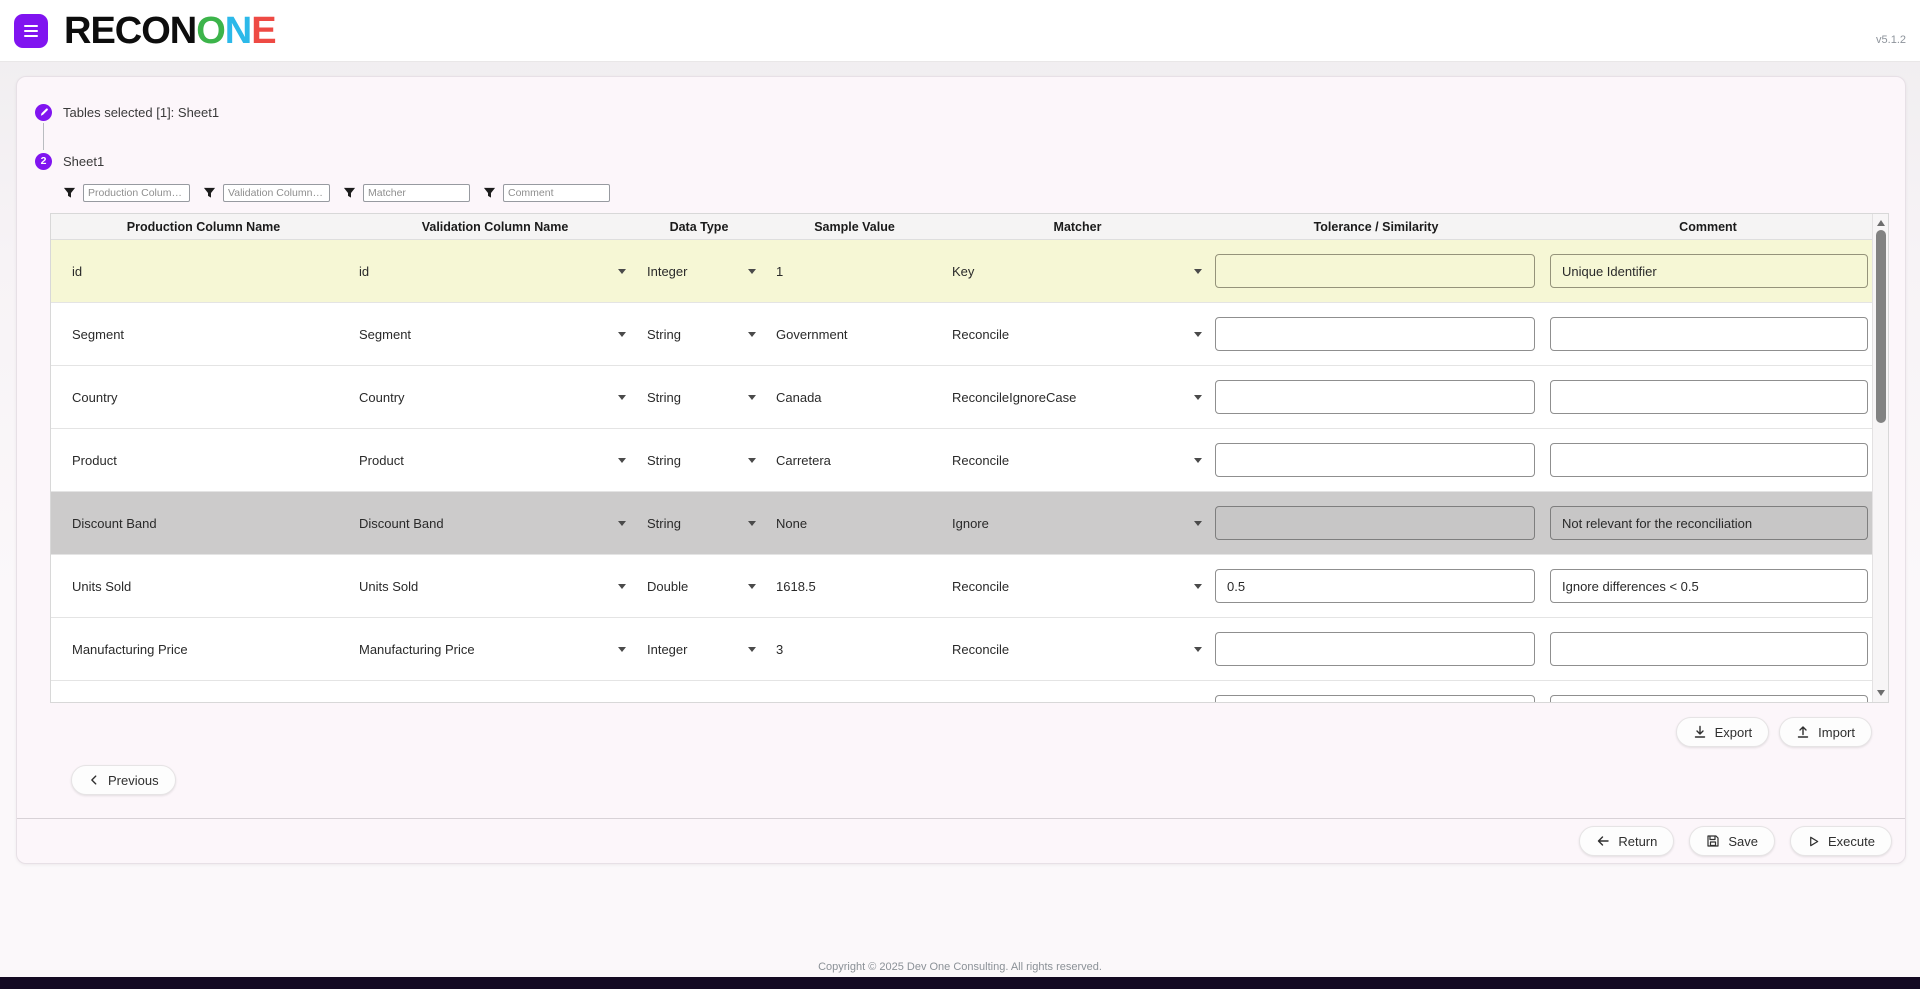 The width and height of the screenshot is (1920, 989). What do you see at coordinates (95, 397) in the screenshot?
I see `production-column-cell: Country` at bounding box center [95, 397].